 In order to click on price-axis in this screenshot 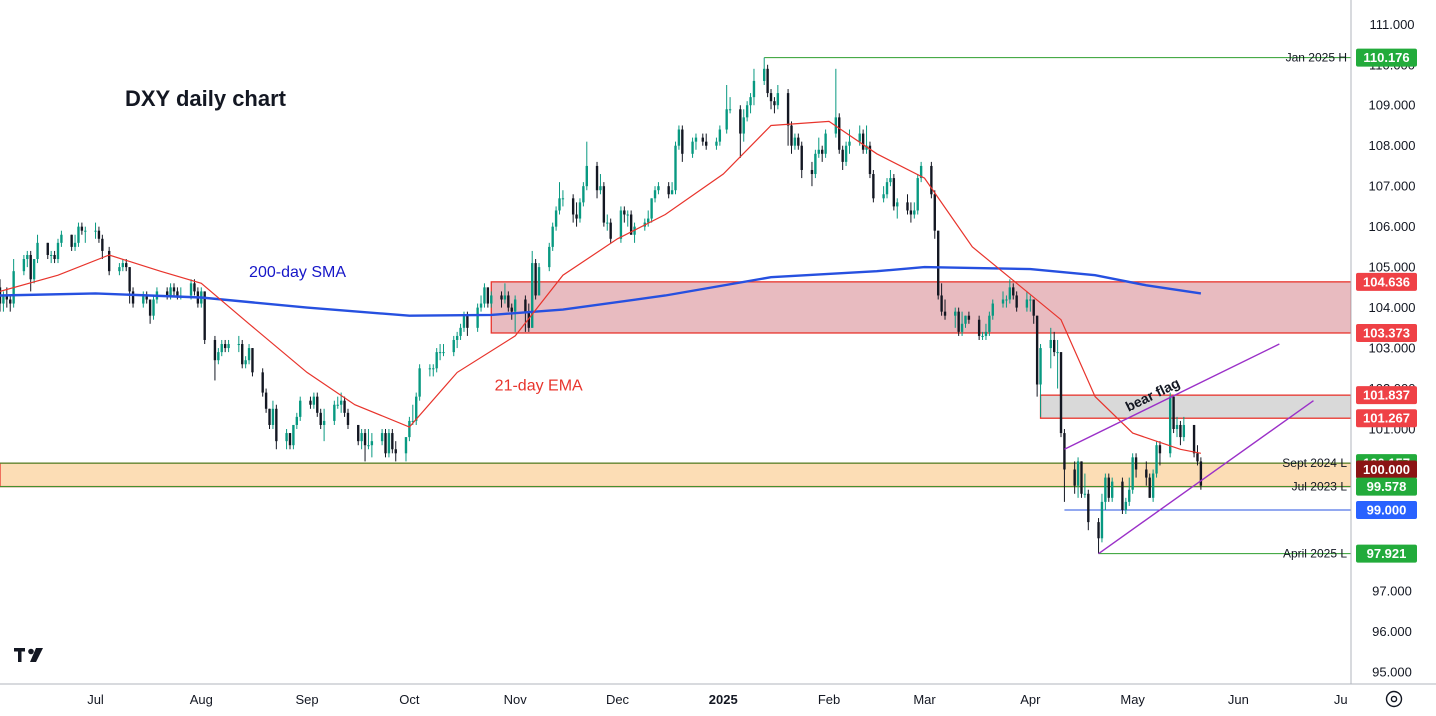, I will do `click(1393, 342)`.